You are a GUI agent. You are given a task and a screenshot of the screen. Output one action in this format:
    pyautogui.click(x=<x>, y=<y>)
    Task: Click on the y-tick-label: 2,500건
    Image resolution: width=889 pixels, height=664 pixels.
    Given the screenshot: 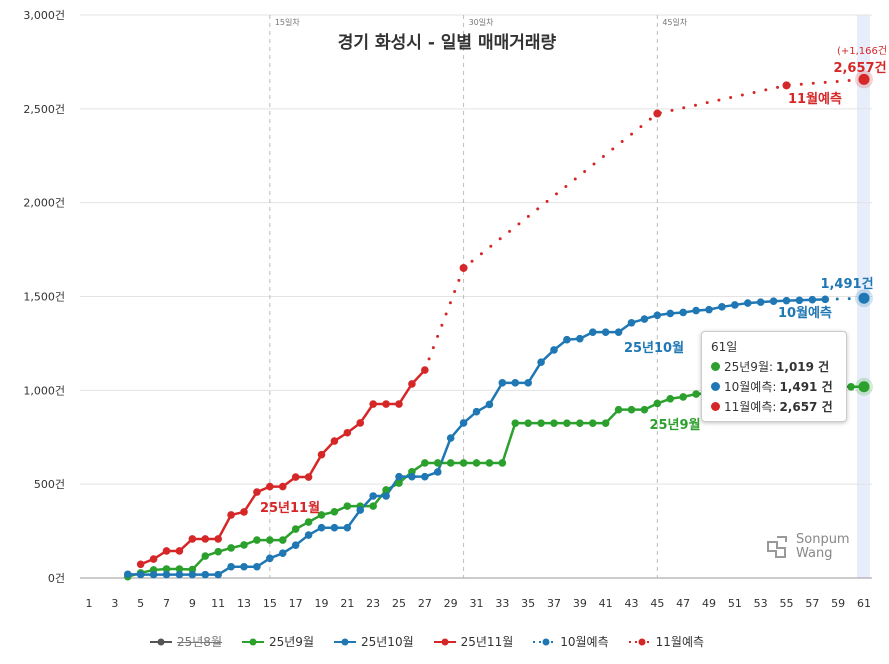 What is the action you would take?
    pyautogui.click(x=44, y=109)
    